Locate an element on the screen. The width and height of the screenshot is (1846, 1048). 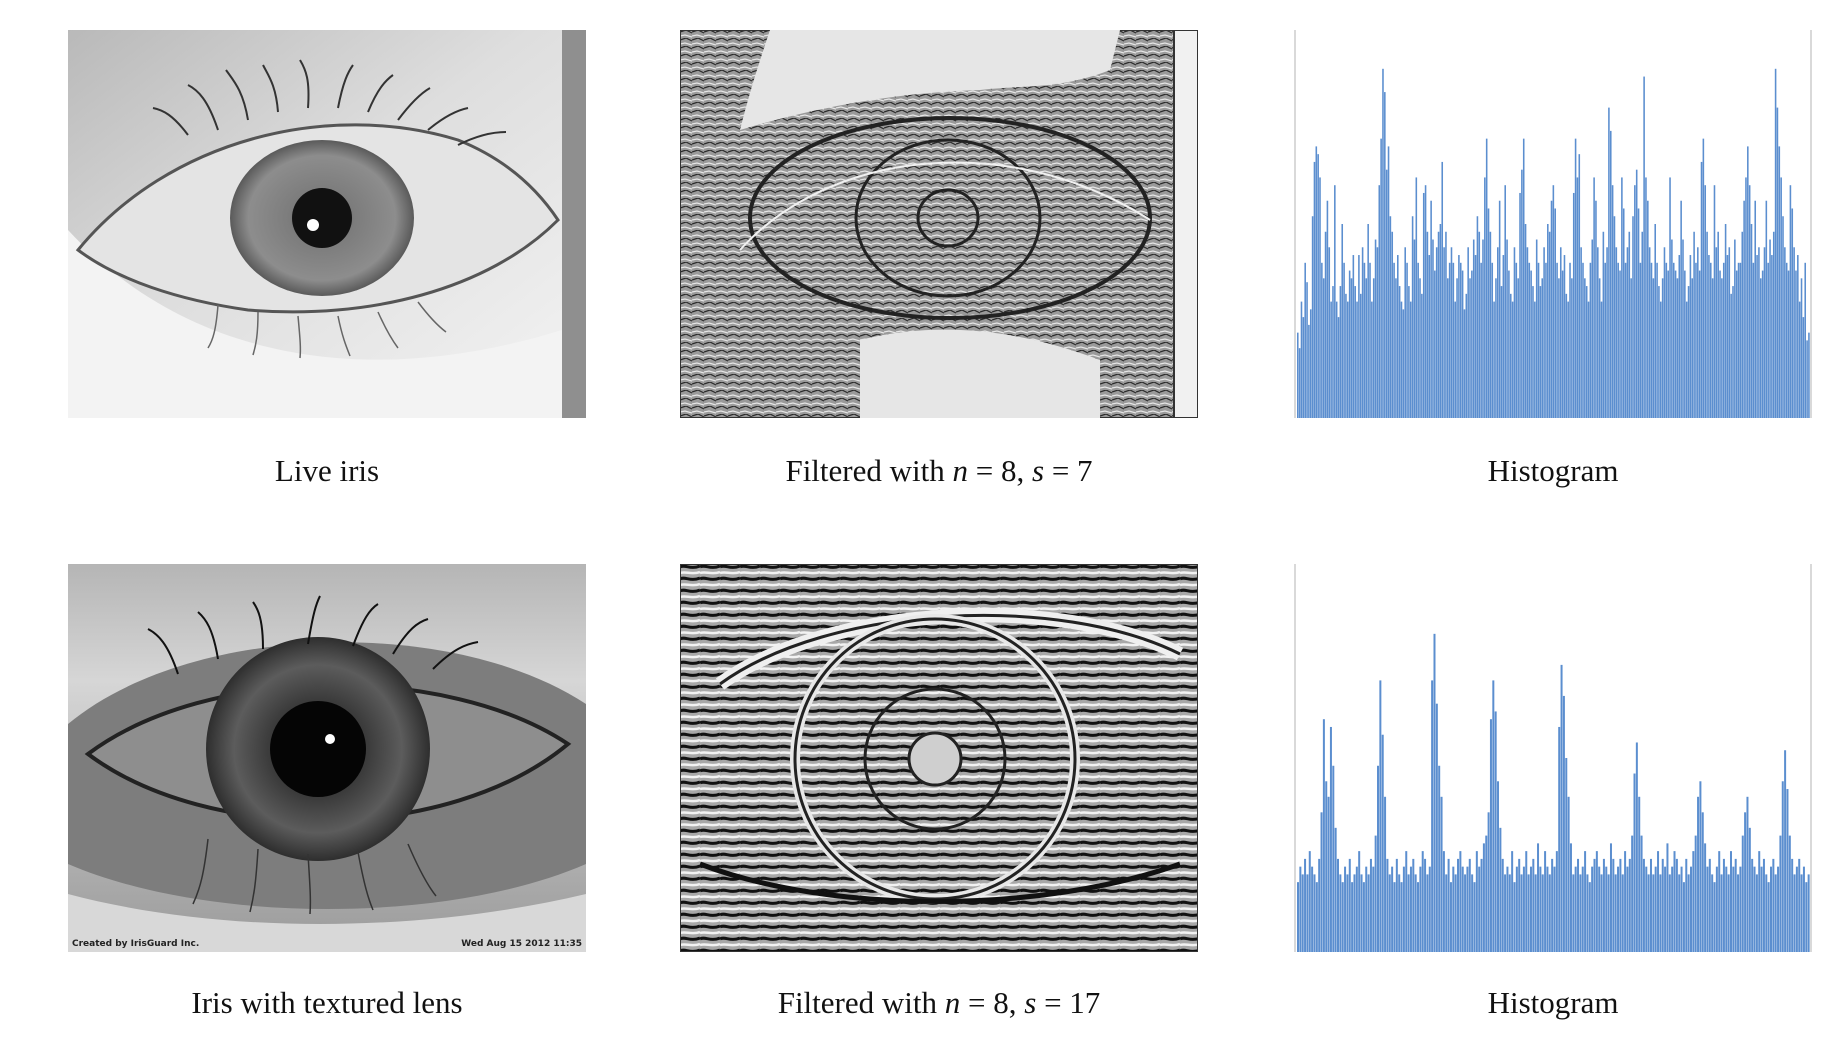
stamp-right: Wed Aug 15 2012 11:35 is located at coordinates (521, 944).